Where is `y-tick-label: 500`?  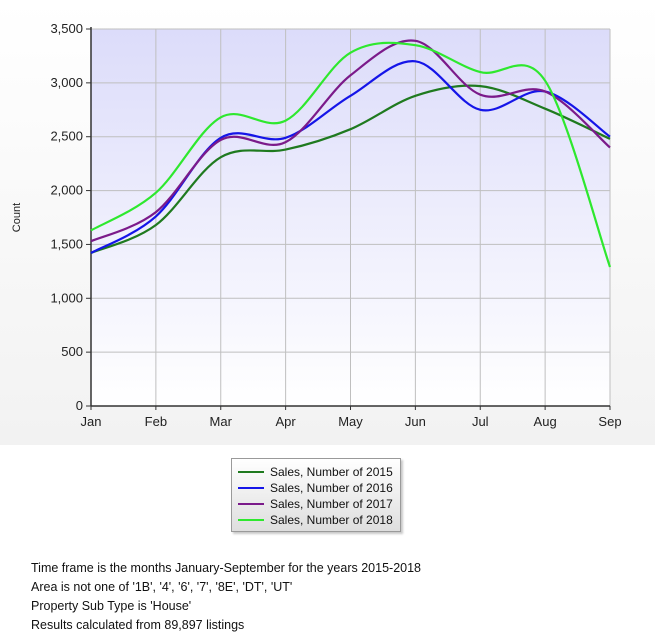 y-tick-label: 500 is located at coordinates (72, 351).